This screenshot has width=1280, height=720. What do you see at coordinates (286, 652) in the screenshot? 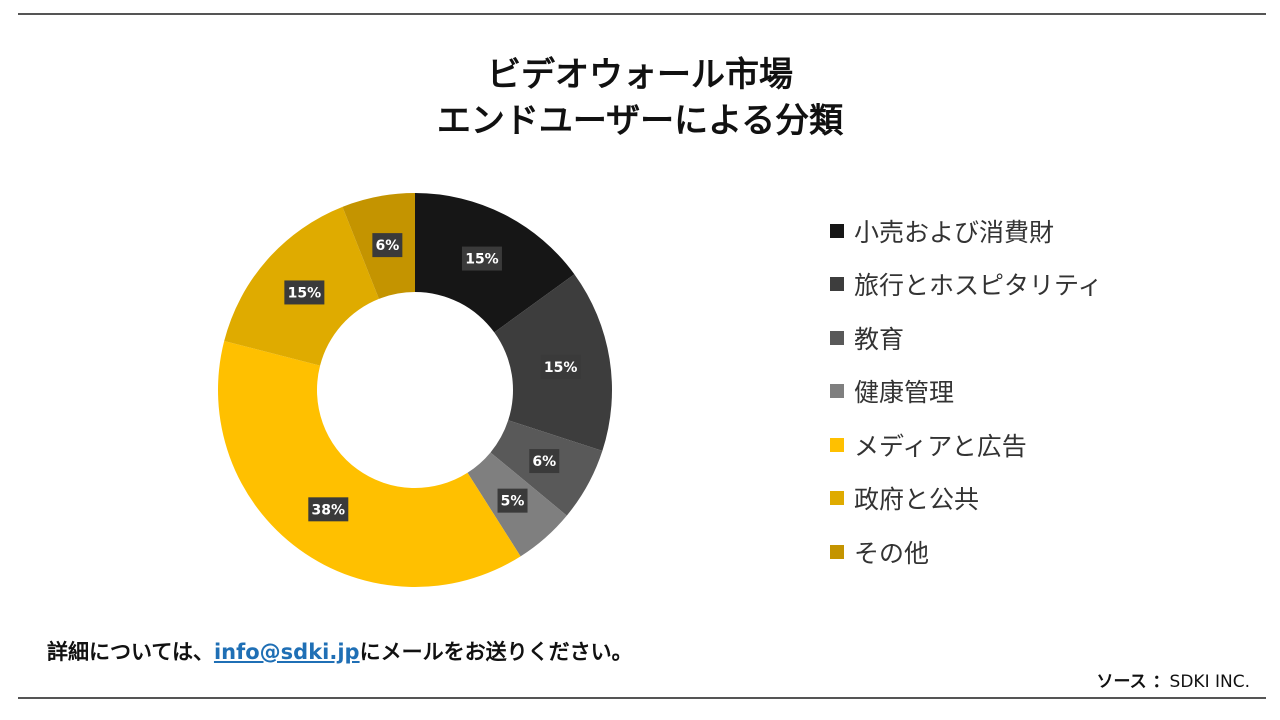
I see `contact-email-link: info@sdki.jp` at bounding box center [286, 652].